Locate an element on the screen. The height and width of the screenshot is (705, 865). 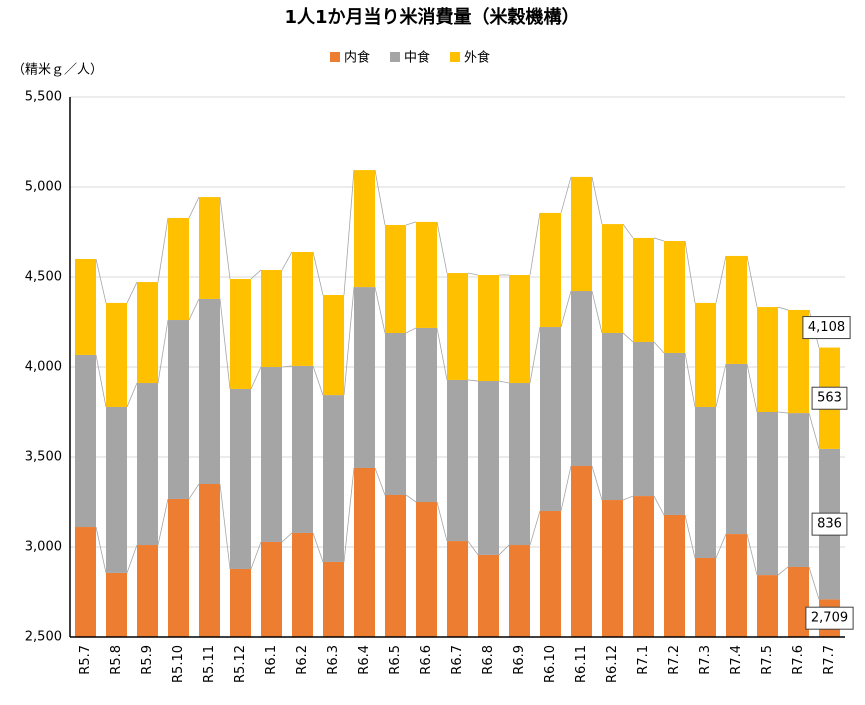
y-tick-label: 5,000 is located at coordinates (43, 187).